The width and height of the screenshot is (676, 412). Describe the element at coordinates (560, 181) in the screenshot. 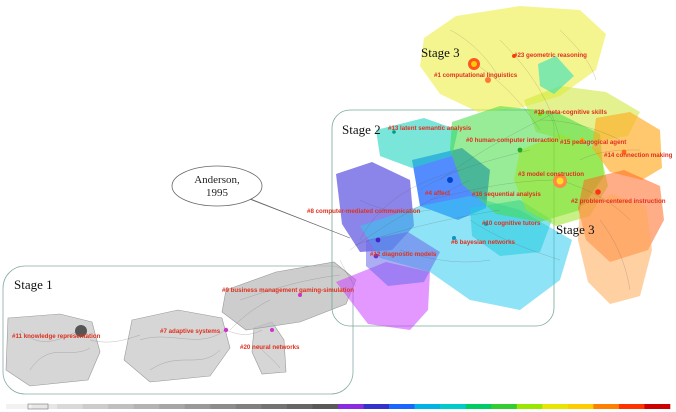

I see `cluster-node-3-core` at that location.